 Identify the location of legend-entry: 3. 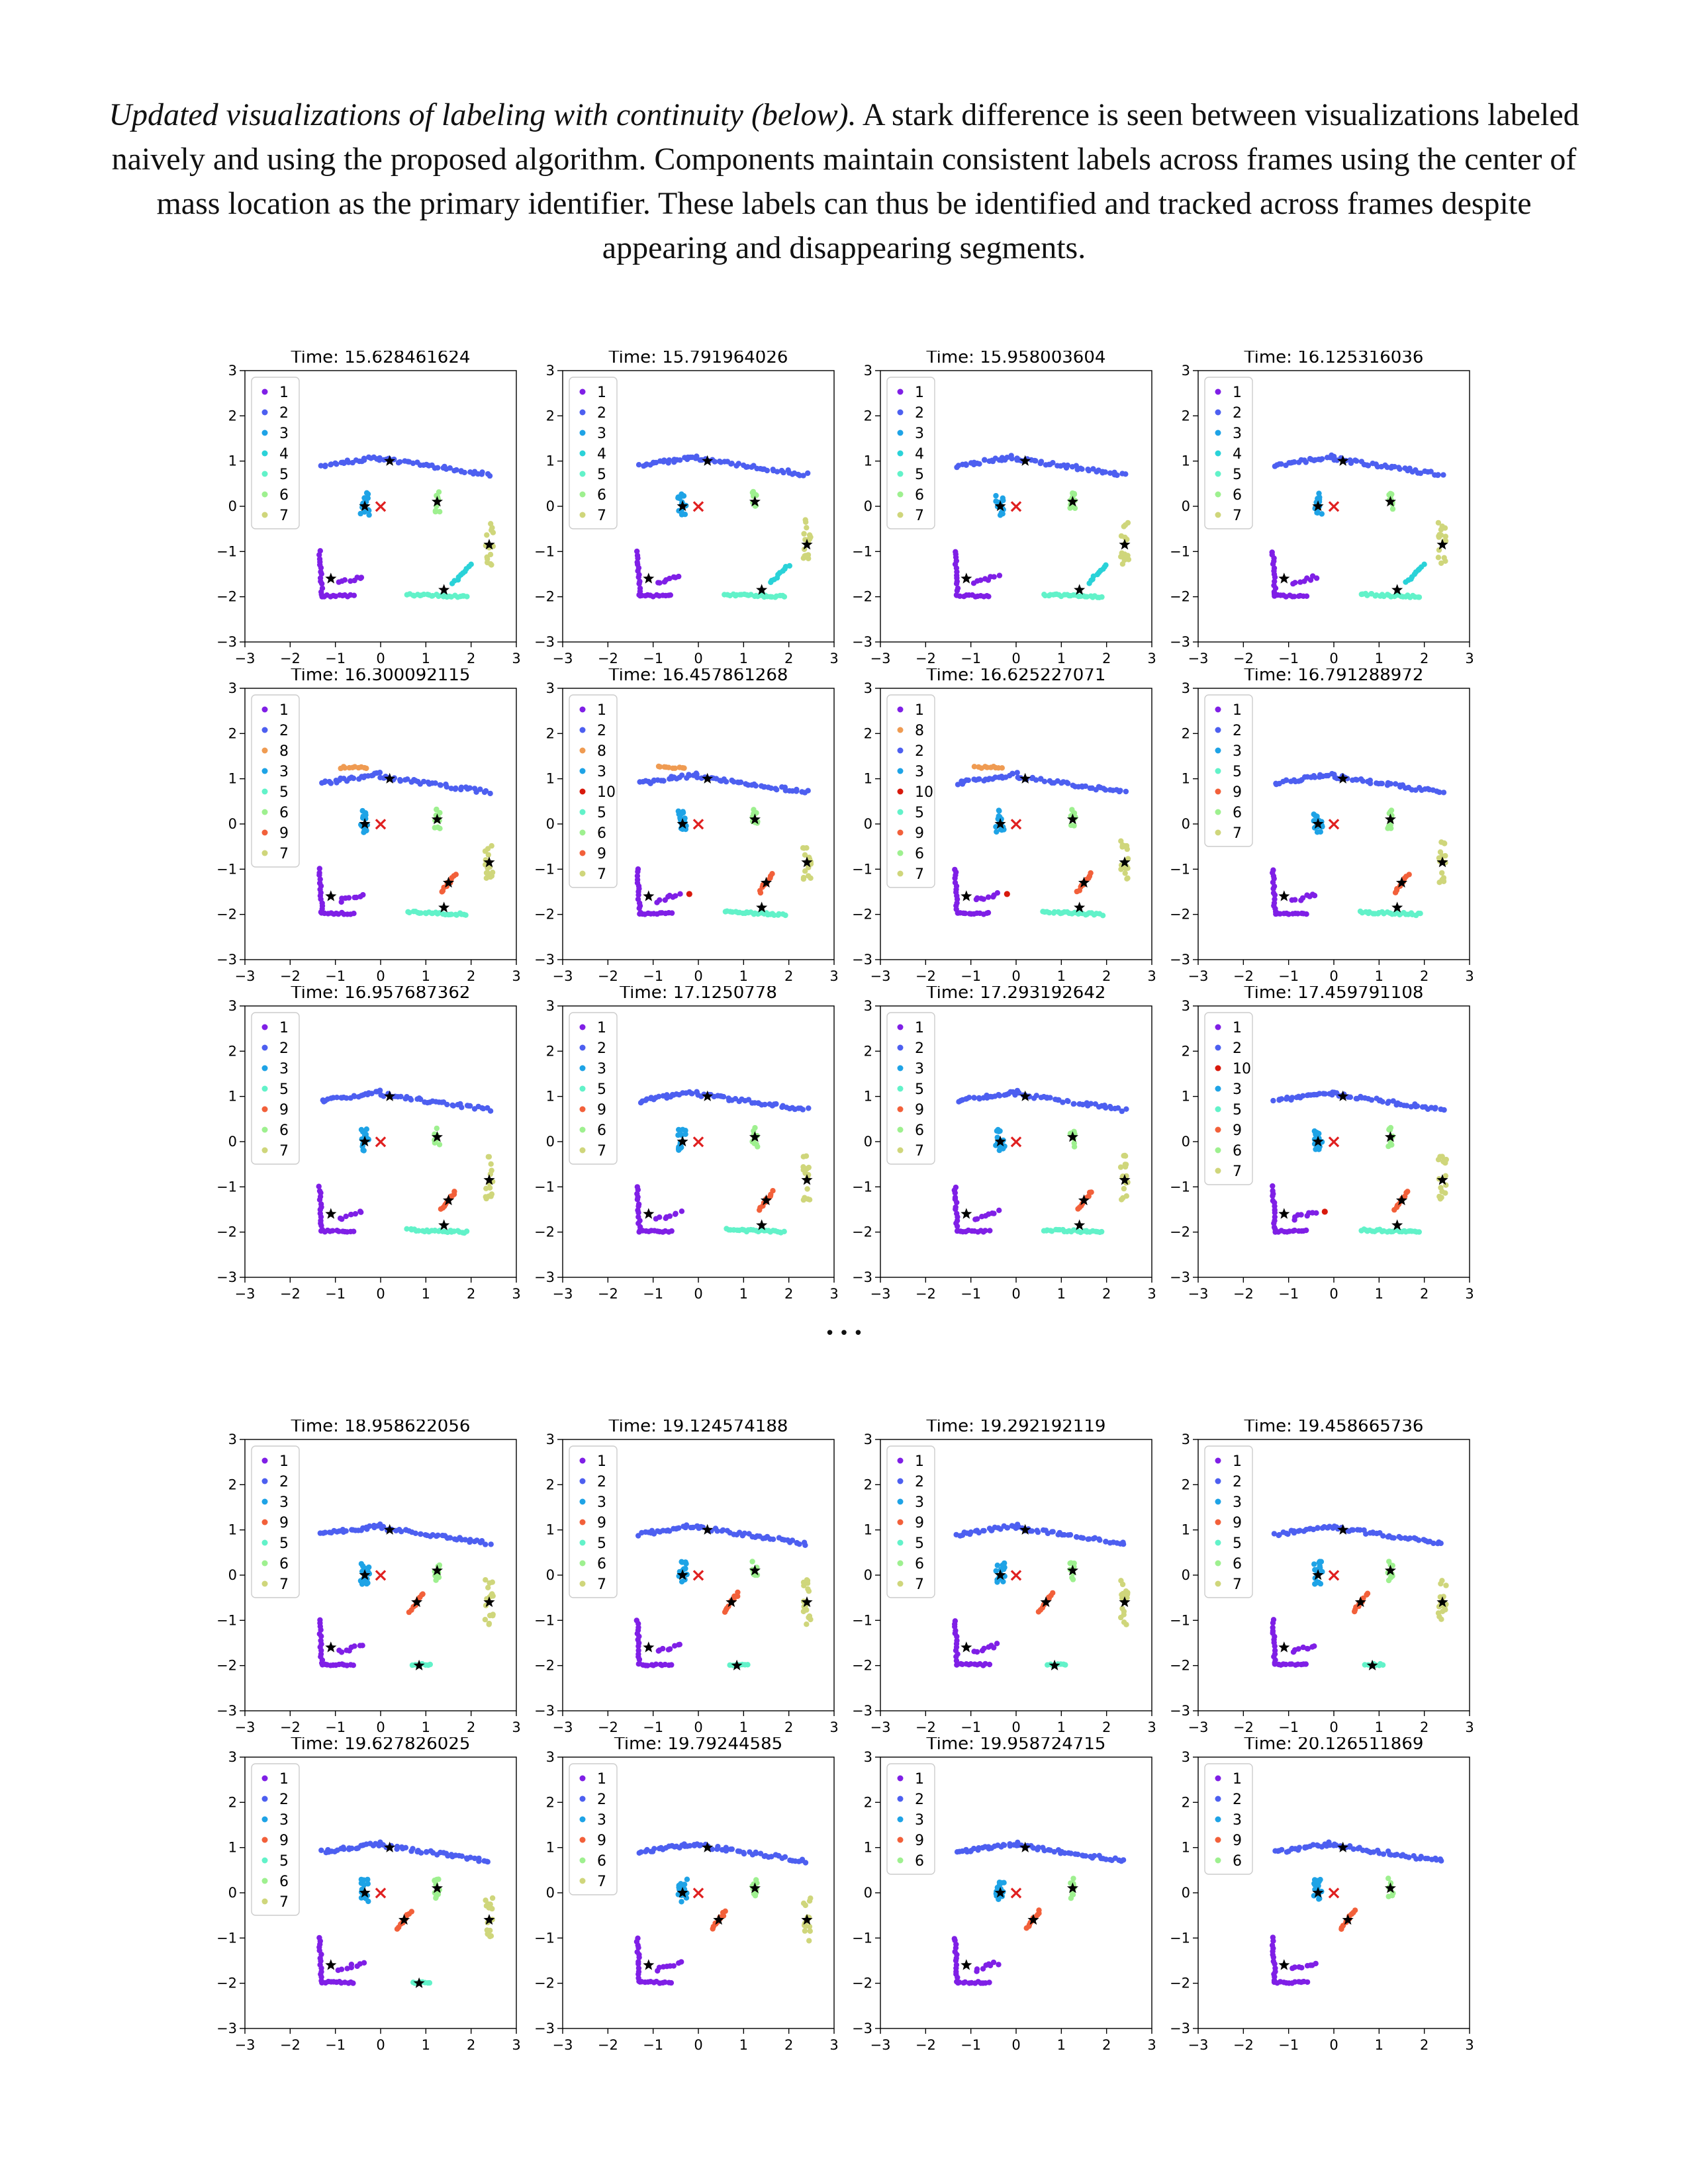
(284, 1069).